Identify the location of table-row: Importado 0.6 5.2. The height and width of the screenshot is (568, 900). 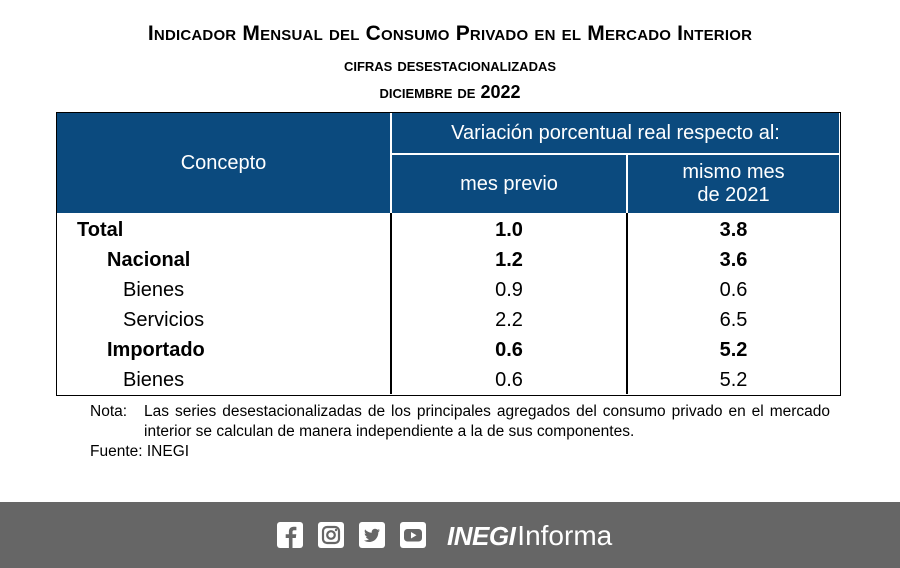
(448, 351).